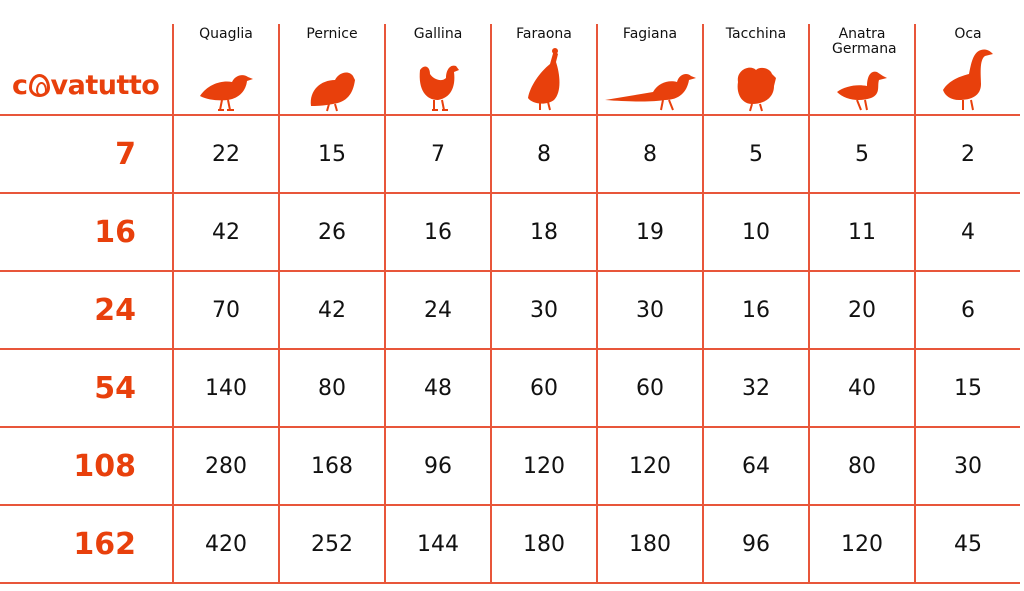  Describe the element at coordinates (437, 153) in the screenshot. I see `table-cell: 7` at that location.